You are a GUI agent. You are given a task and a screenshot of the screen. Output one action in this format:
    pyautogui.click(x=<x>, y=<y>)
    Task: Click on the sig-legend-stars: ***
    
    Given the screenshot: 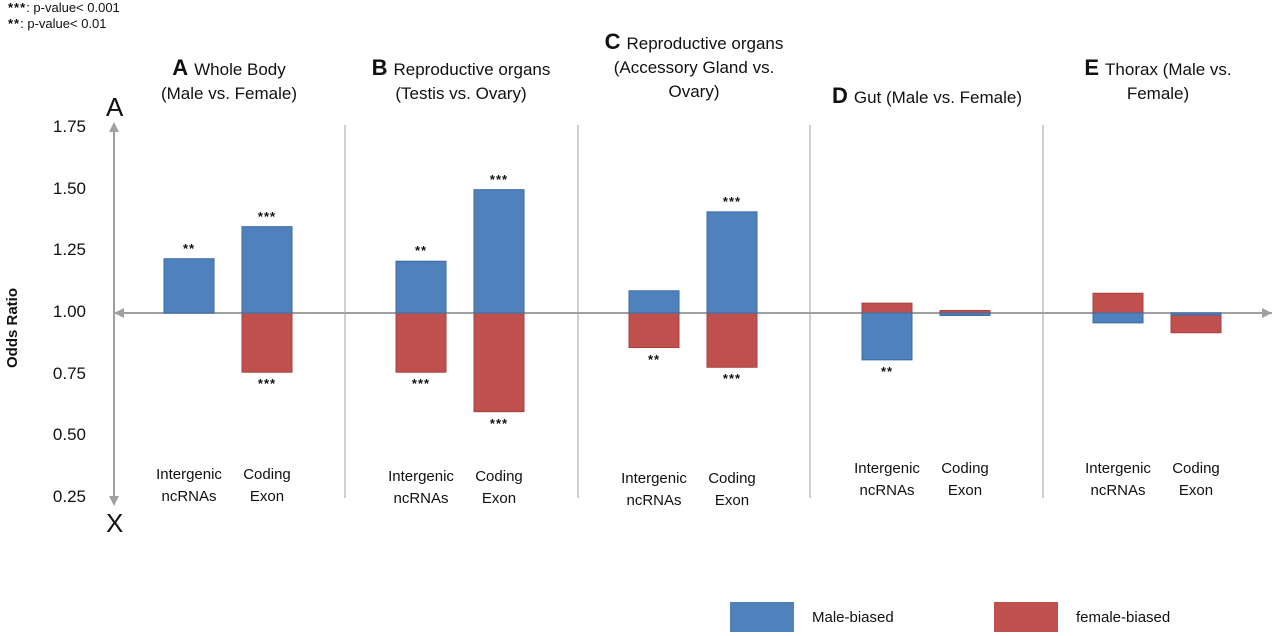 What is the action you would take?
    pyautogui.click(x=17, y=7)
    